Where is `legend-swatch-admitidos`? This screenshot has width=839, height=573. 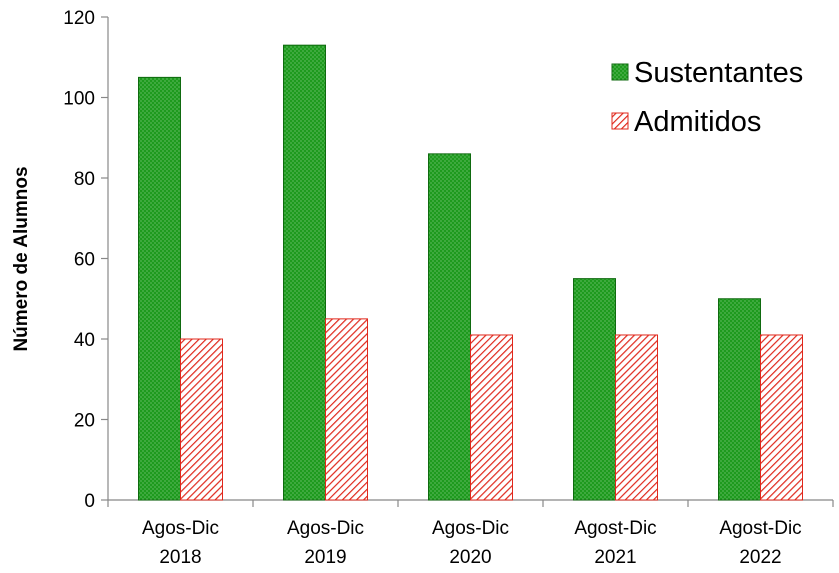
legend-swatch-admitidos is located at coordinates (620, 121).